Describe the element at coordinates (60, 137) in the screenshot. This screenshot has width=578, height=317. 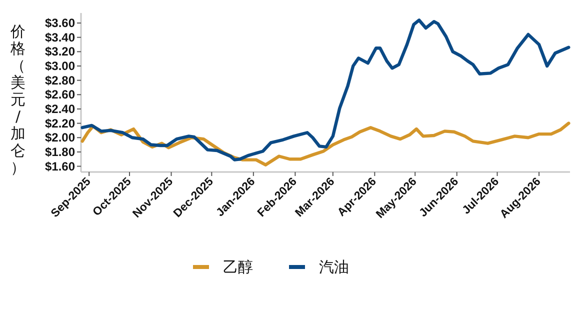
I see `y-tick-label: $2.00` at that location.